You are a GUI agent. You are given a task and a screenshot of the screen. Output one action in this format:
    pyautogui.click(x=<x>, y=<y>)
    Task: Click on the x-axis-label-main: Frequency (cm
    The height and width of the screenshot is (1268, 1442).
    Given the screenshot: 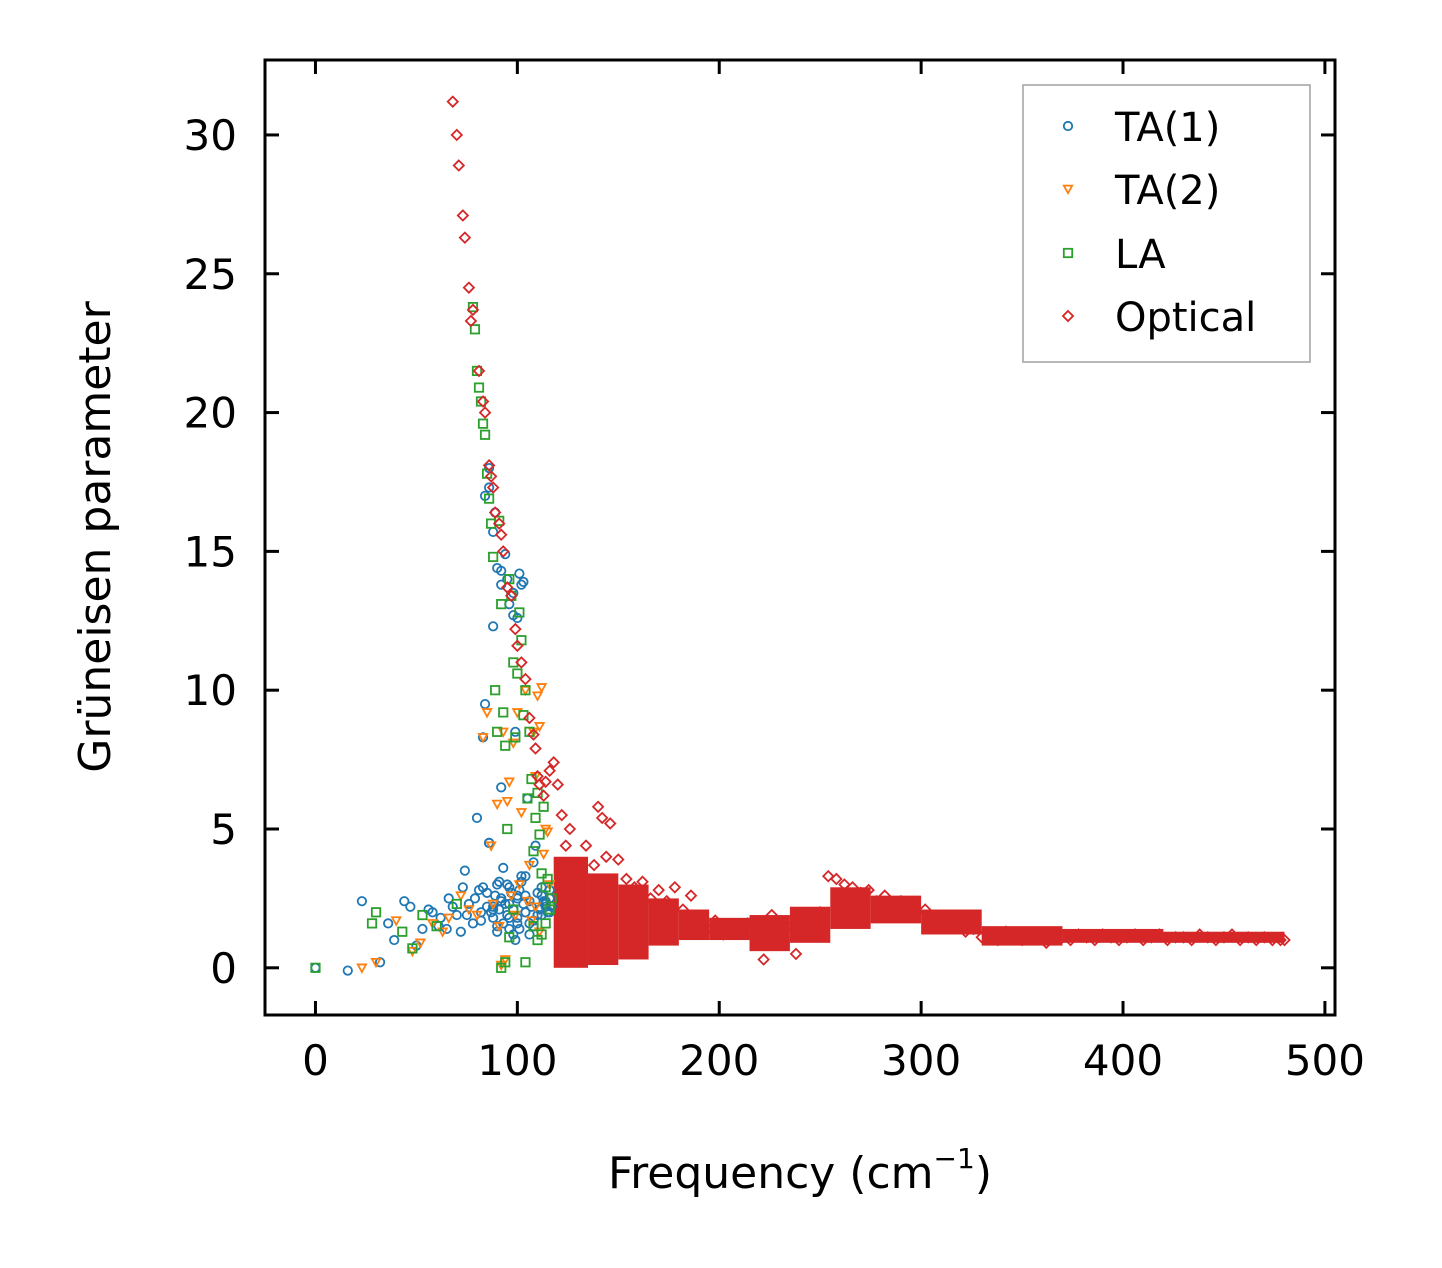 What is the action you would take?
    pyautogui.click(x=771, y=1173)
    